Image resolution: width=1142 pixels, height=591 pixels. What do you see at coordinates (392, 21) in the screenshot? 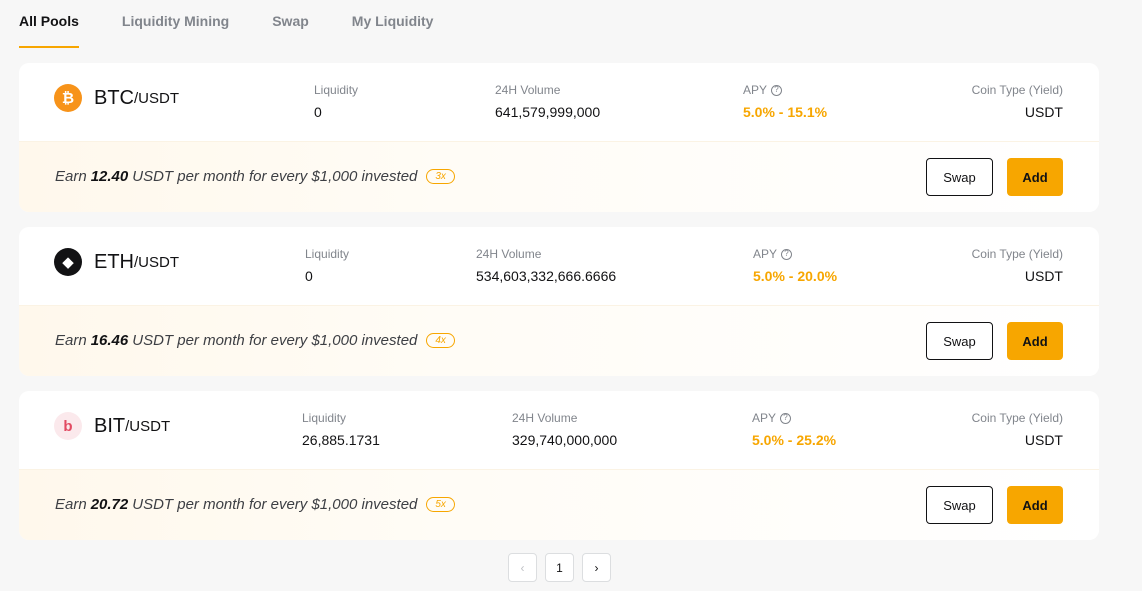
I see `tab-my-liquidity: My Liquidity` at bounding box center [392, 21].